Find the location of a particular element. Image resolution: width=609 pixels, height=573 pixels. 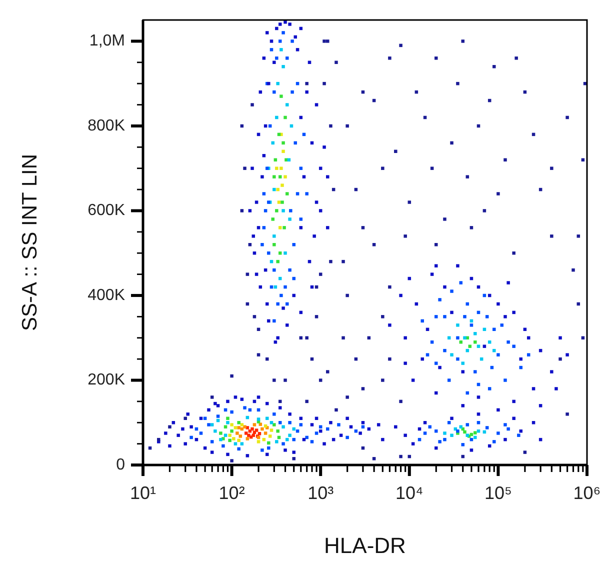

x-tick-label: 10¹ is located at coordinates (143, 492).